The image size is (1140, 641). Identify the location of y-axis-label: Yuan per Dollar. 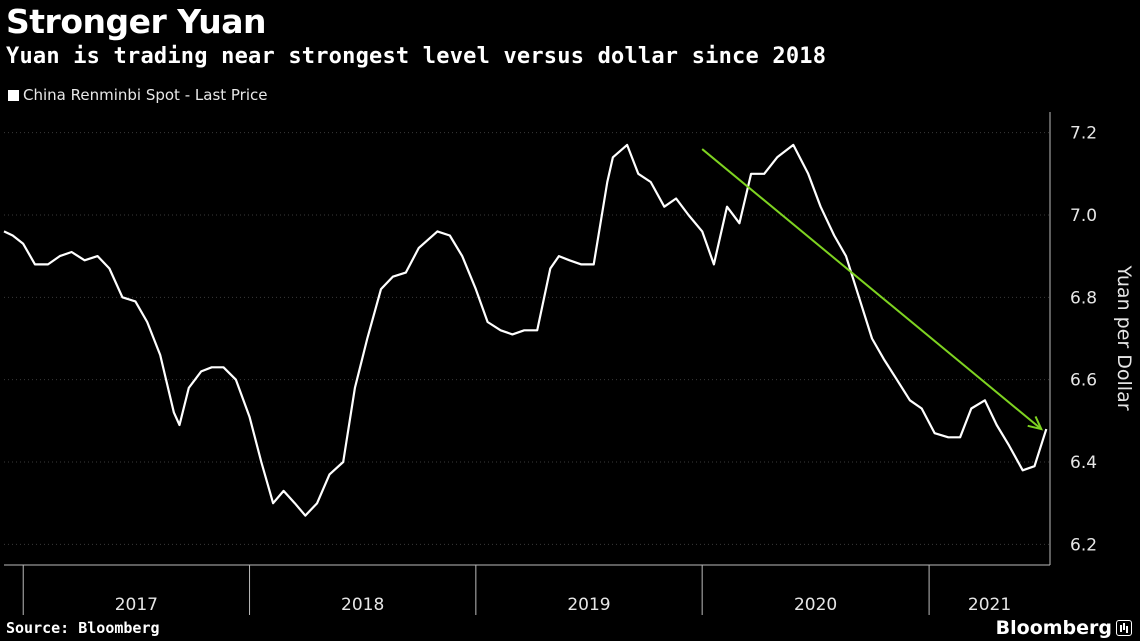
(1124, 337).